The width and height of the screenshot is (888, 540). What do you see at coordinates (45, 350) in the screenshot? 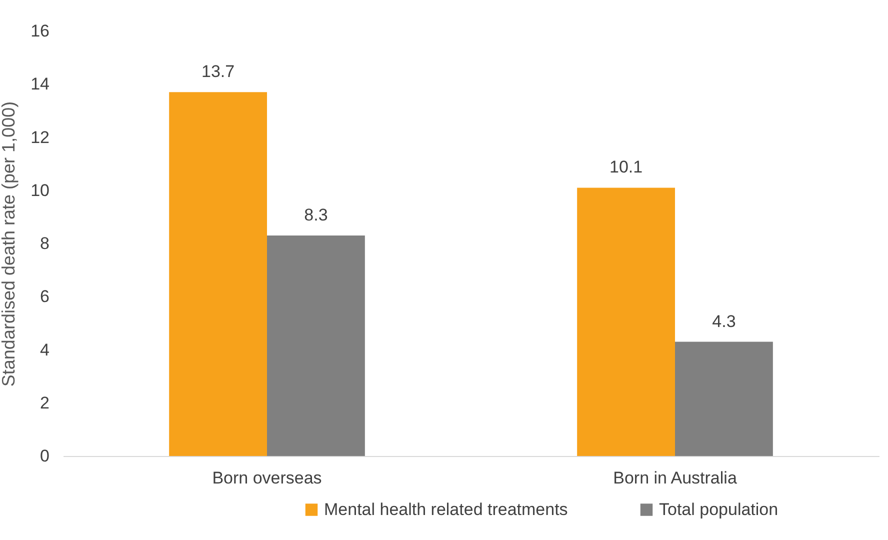
I see `y-tick-label: 4` at bounding box center [45, 350].